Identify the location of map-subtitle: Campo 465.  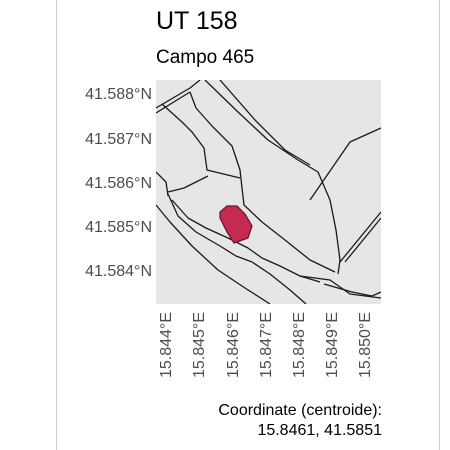
(205, 57).